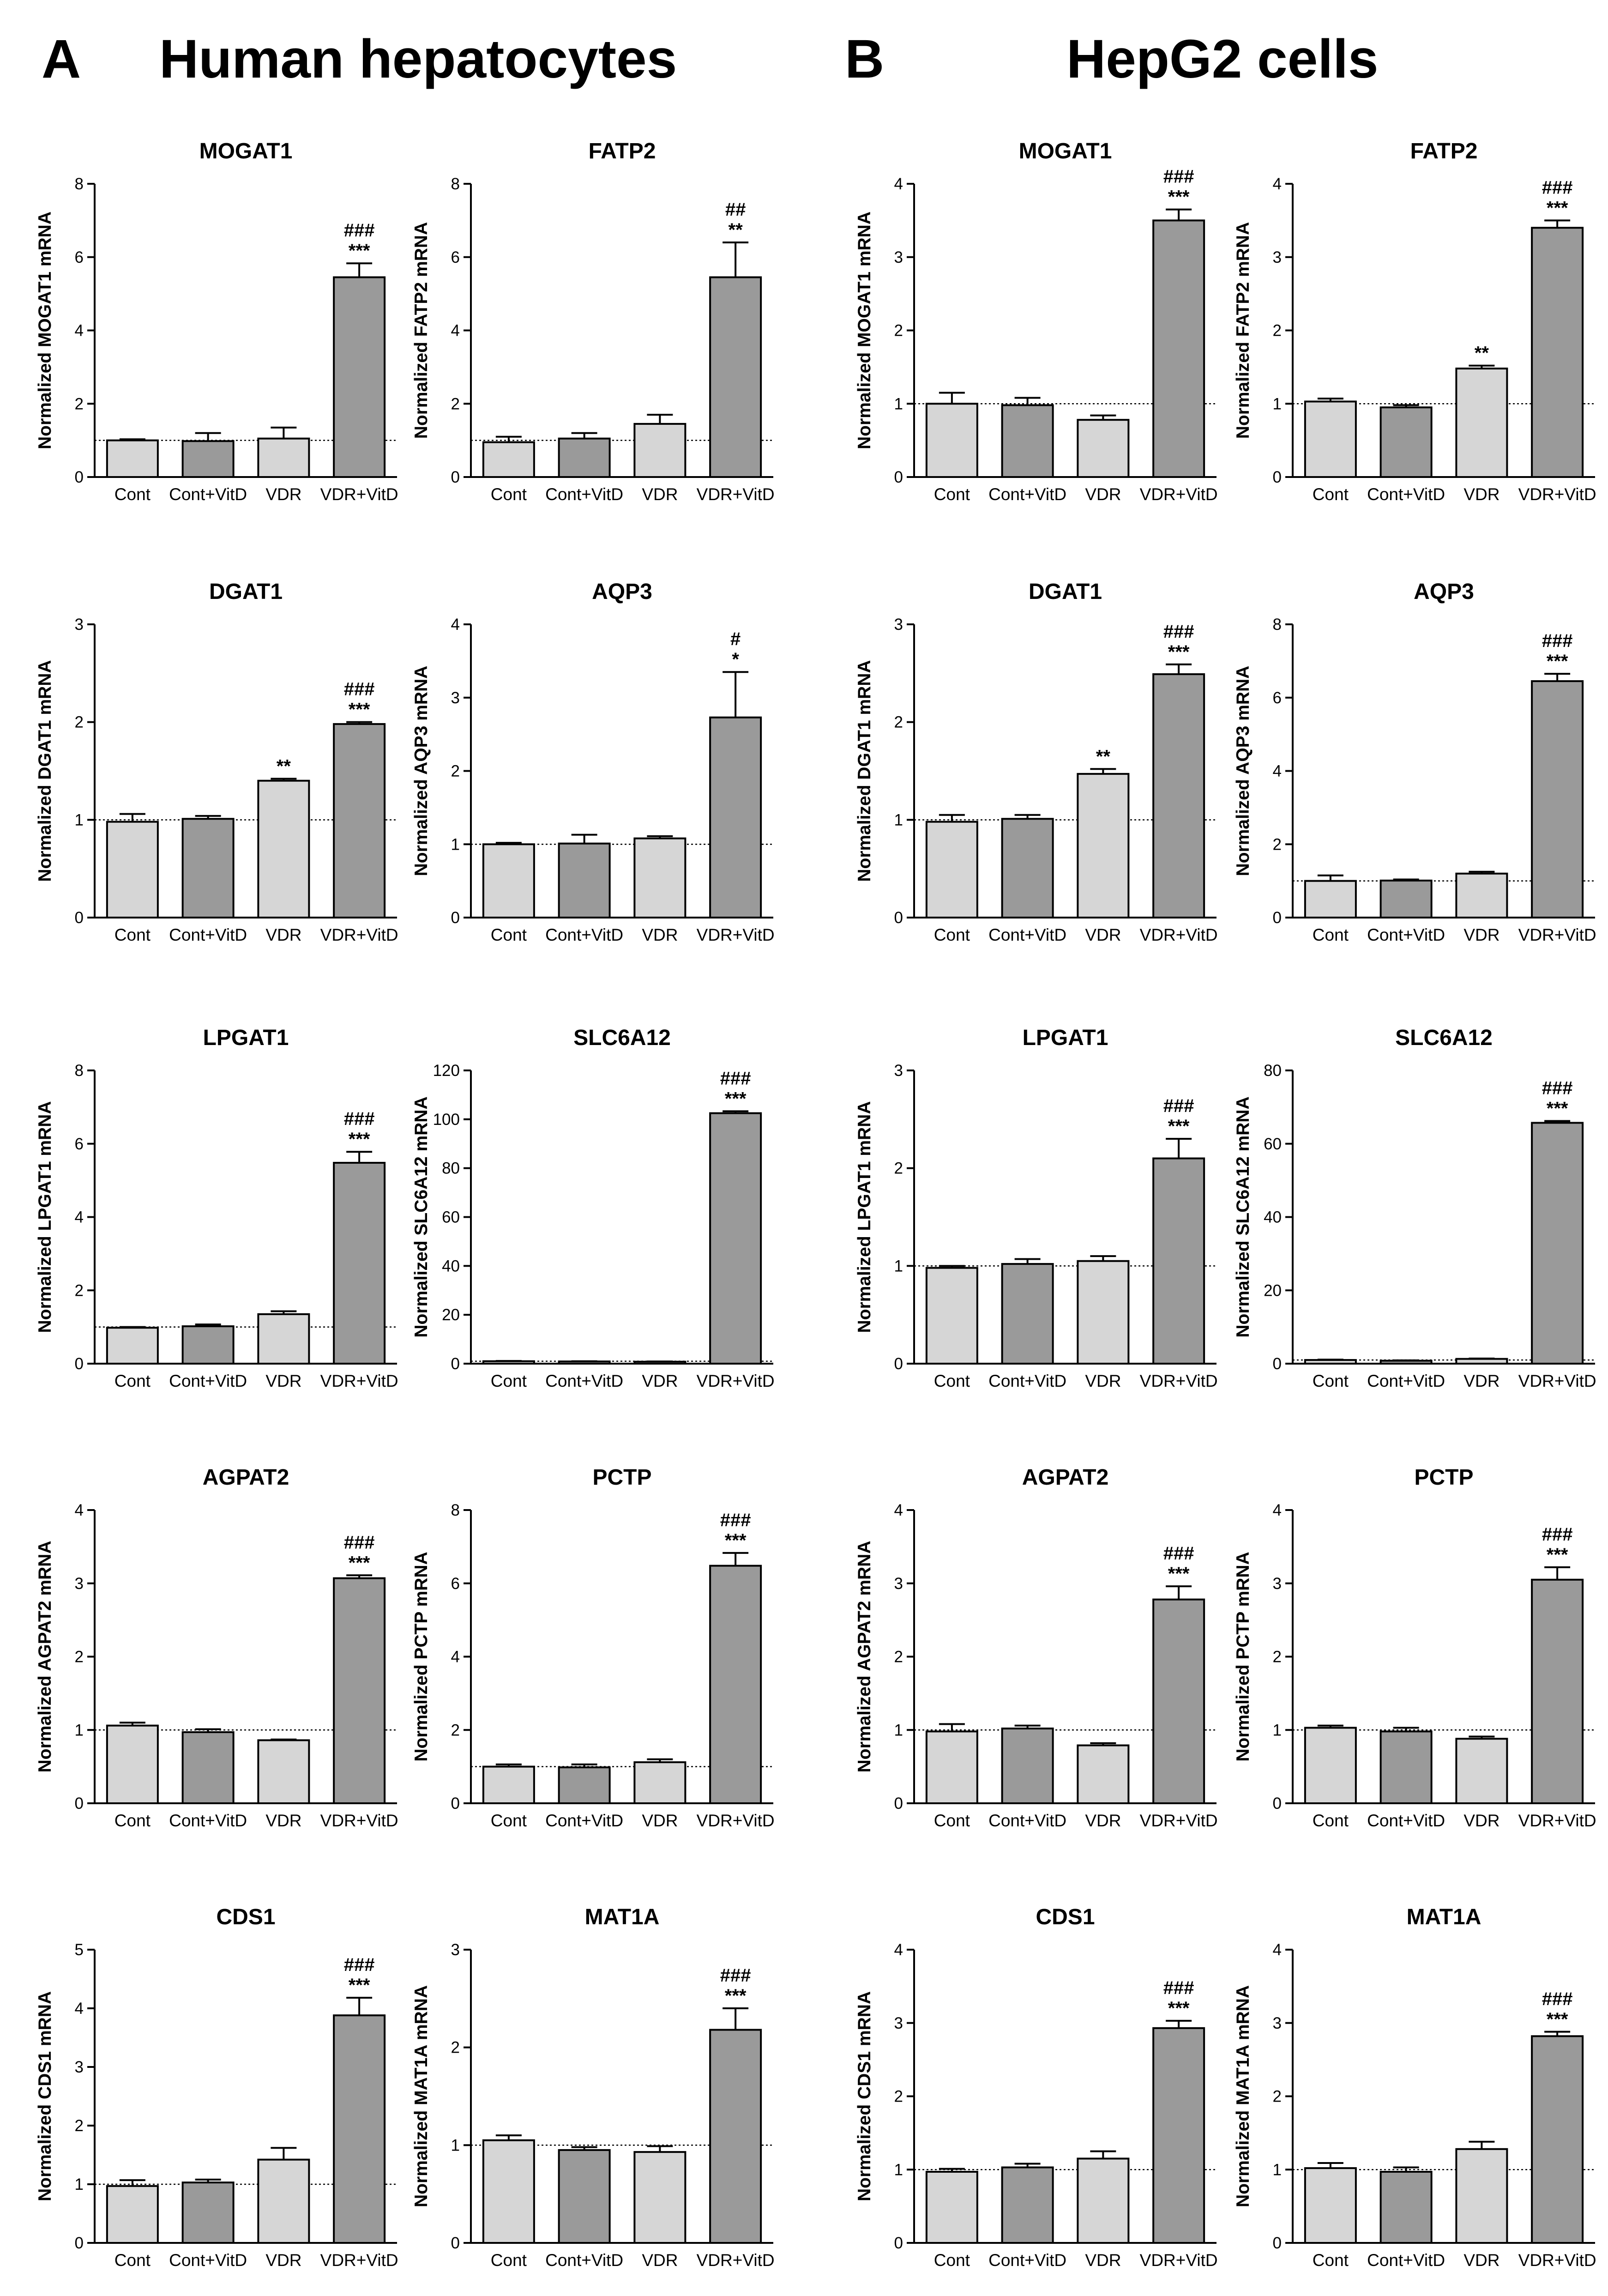 This screenshot has width=1608, height=2296. Describe the element at coordinates (45, 1217) in the screenshot. I see `y-axis-label: Normalized LPGAT1 mRNA` at that location.